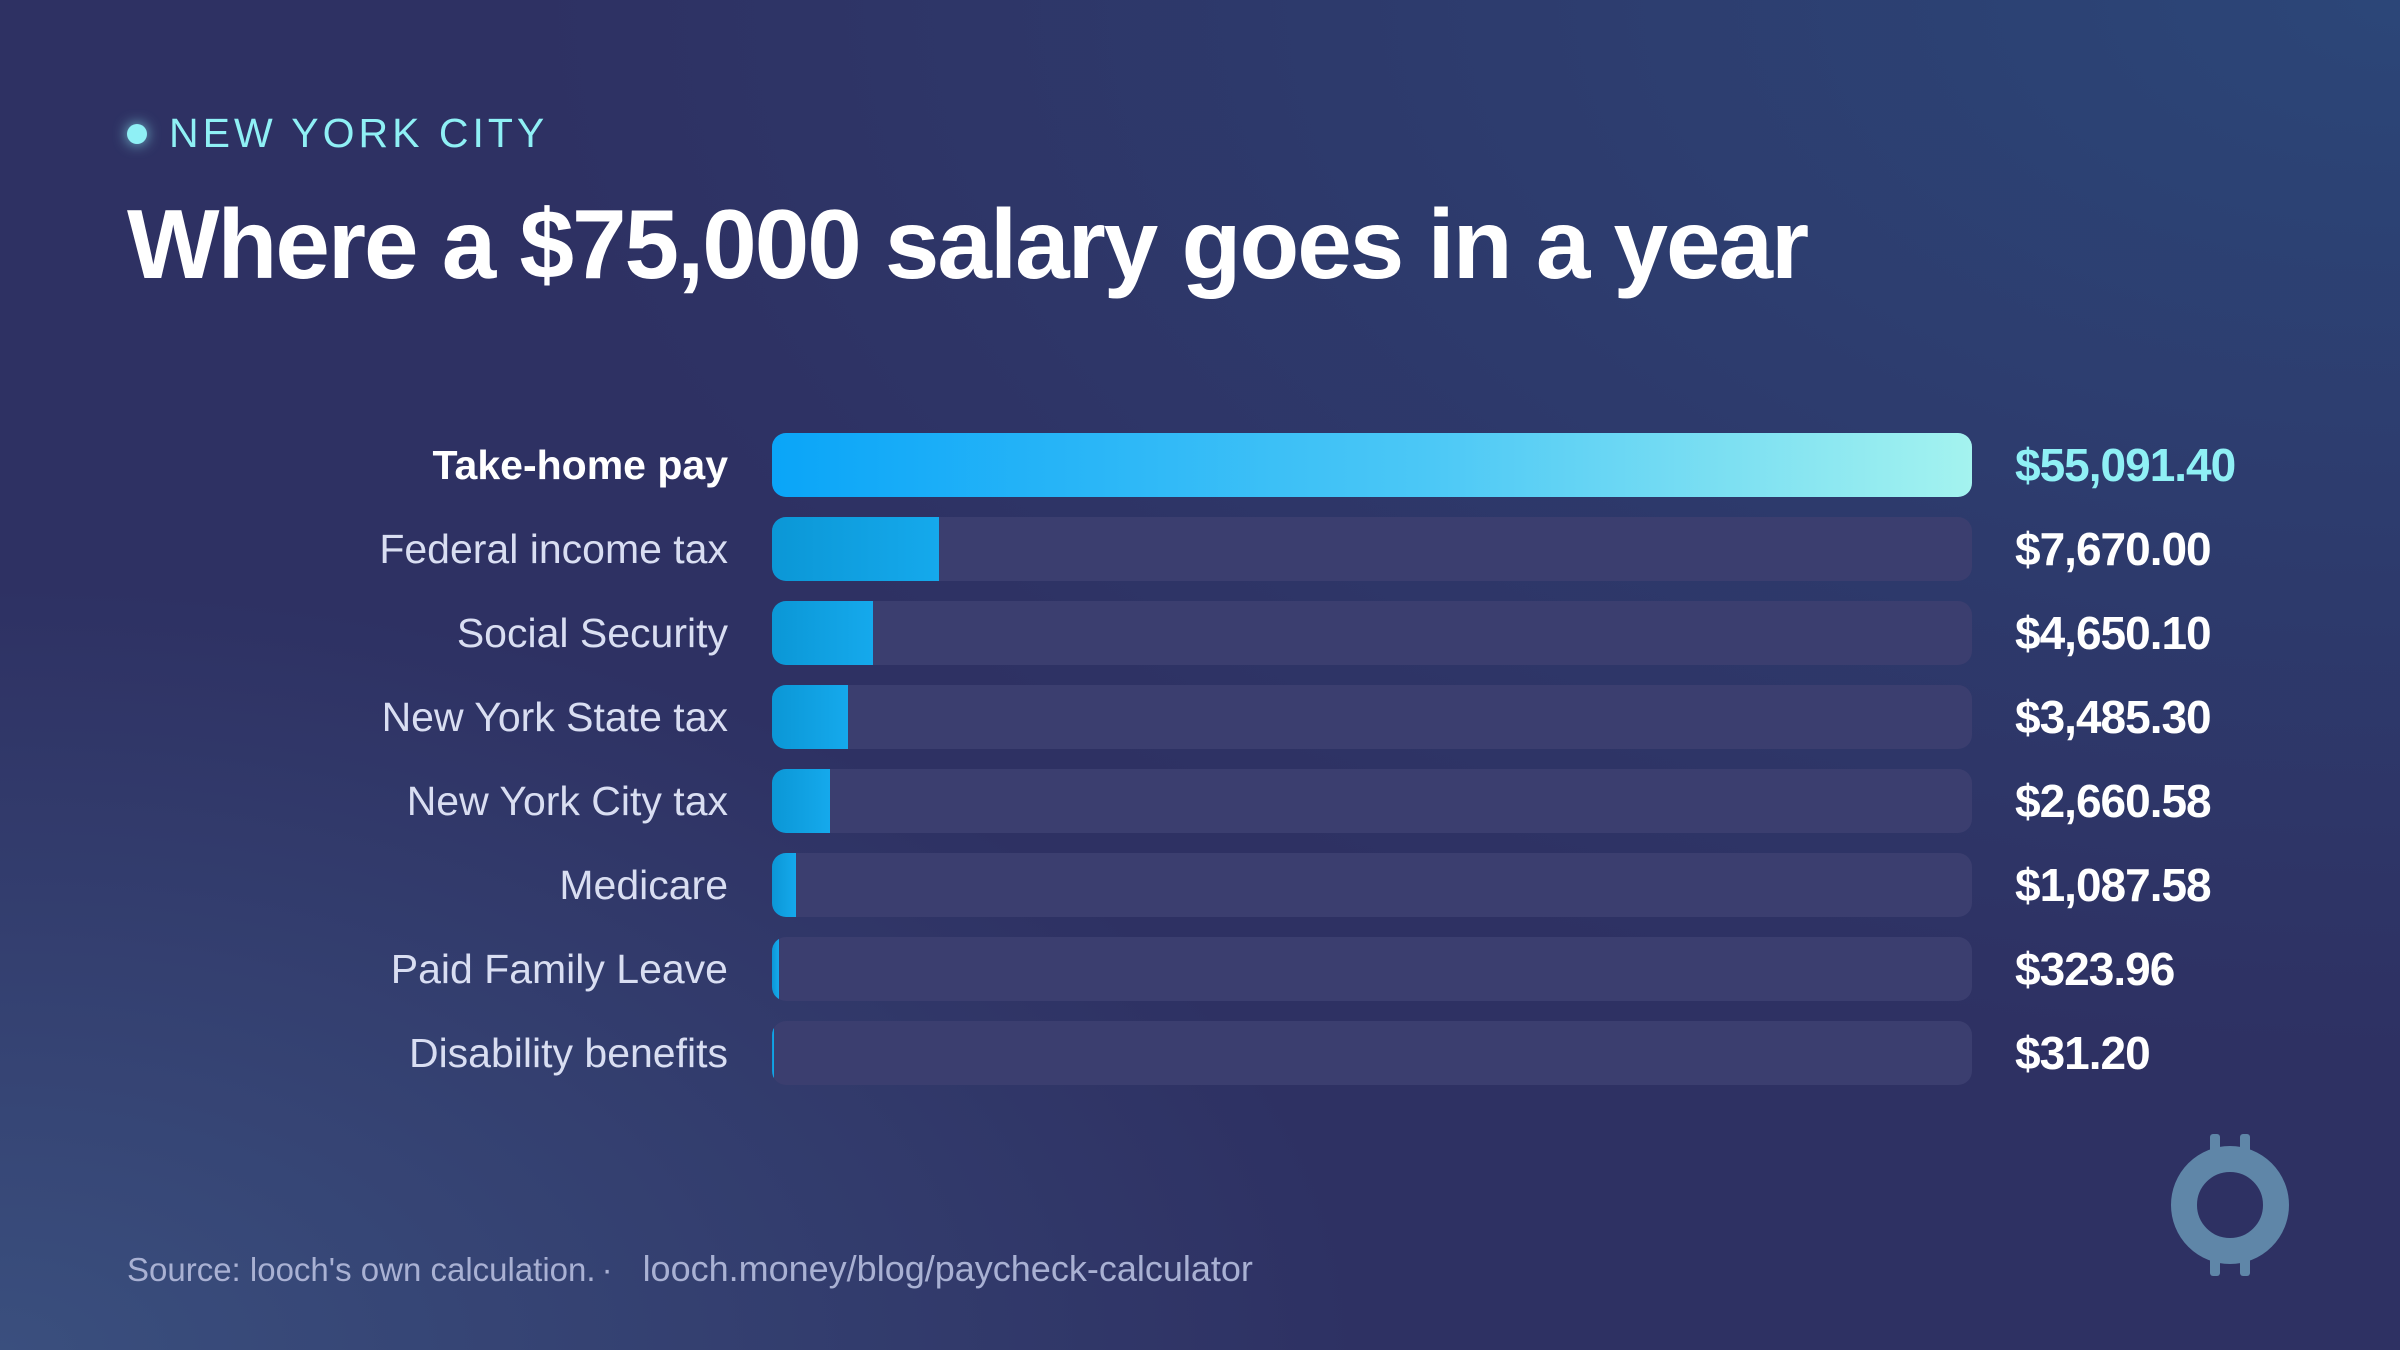 The image size is (2400, 1350). Describe the element at coordinates (553, 549) in the screenshot. I see `bar-label: Federal income tax` at that location.